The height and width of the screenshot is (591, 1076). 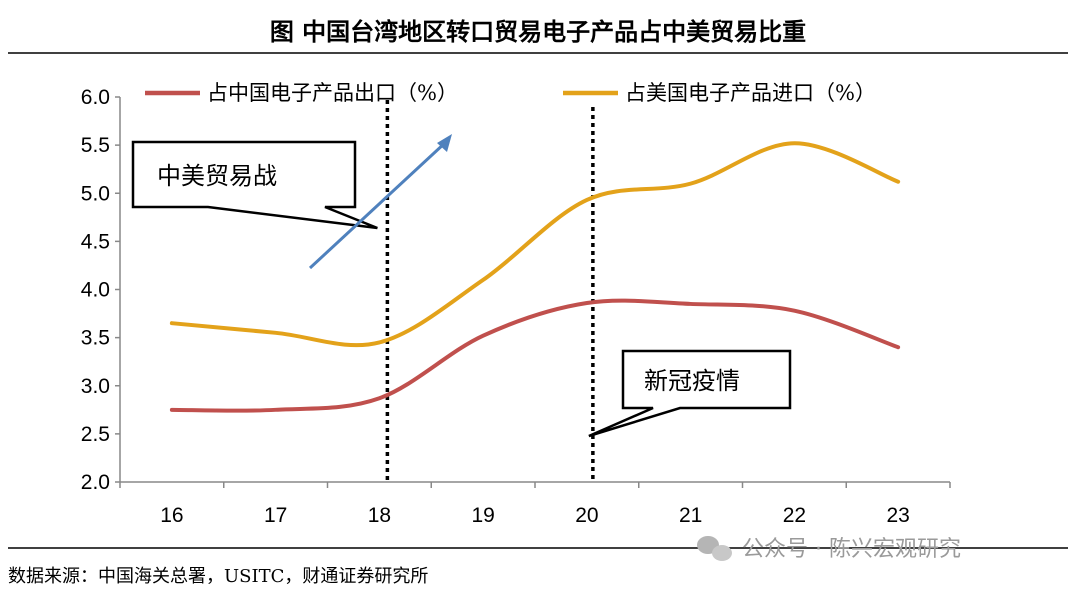 I want to click on covid-callout-box, so click(x=690, y=393).